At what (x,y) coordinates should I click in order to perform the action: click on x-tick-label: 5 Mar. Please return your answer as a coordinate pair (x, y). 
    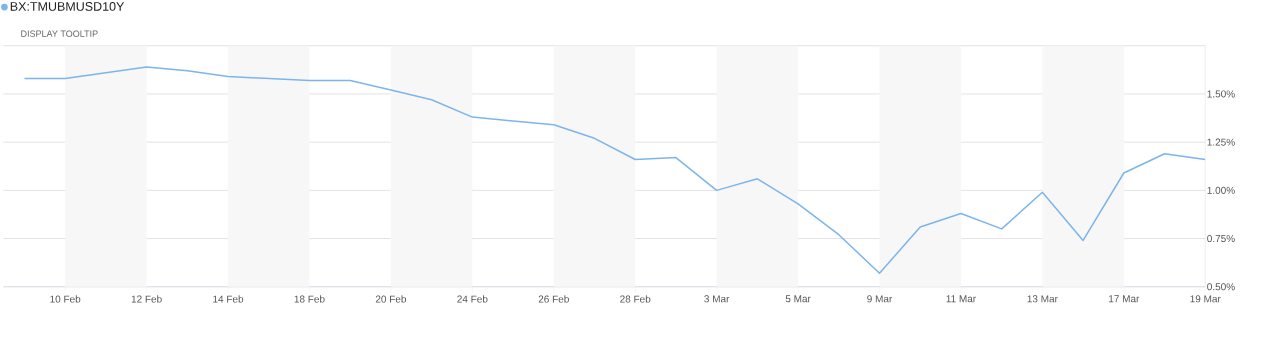
    Looking at the image, I should click on (798, 299).